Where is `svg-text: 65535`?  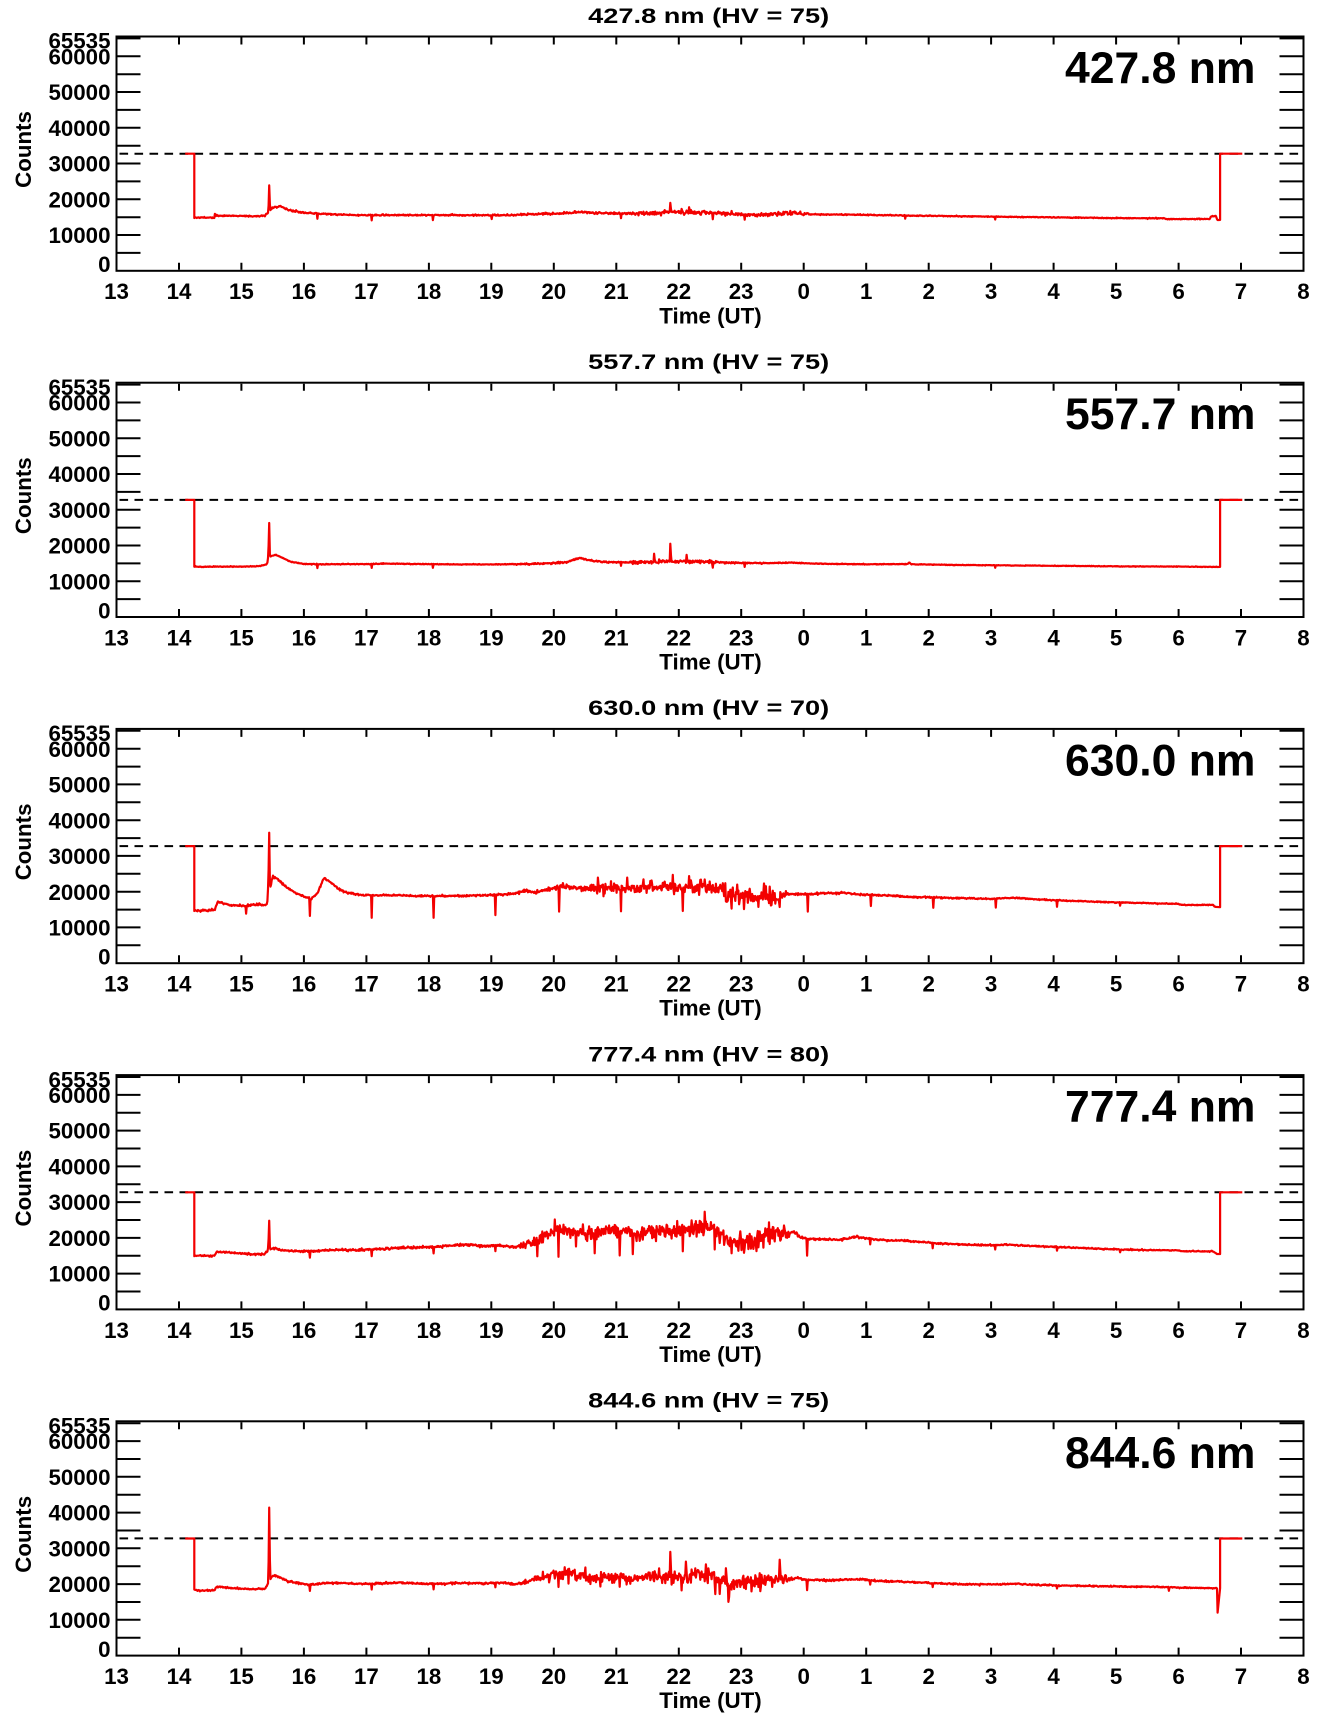
svg-text: 65535 is located at coordinates (79, 1426).